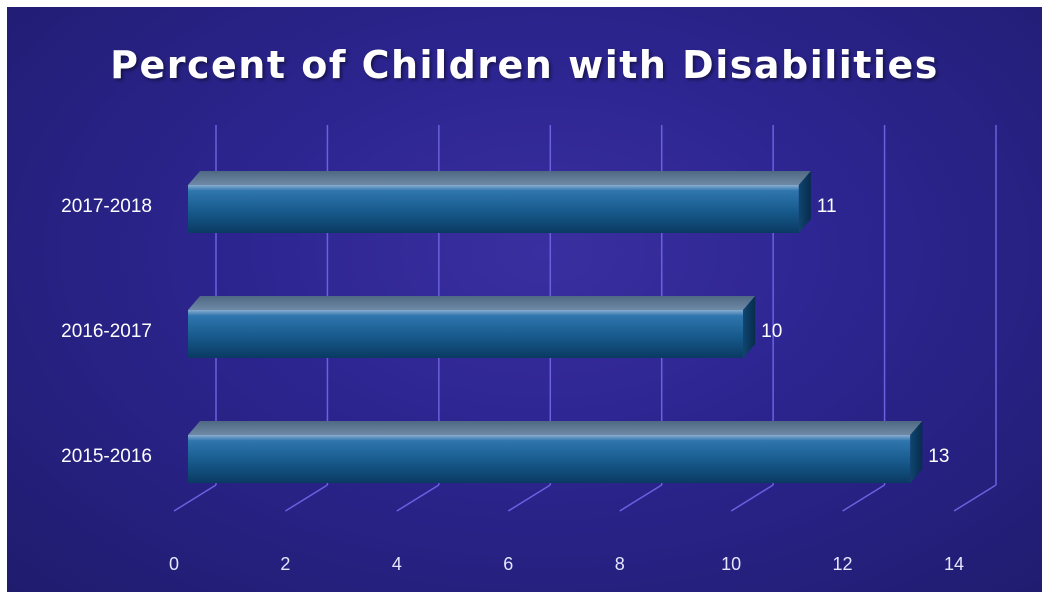  Describe the element at coordinates (106, 206) in the screenshot. I see `category-label: 2017-2018` at that location.